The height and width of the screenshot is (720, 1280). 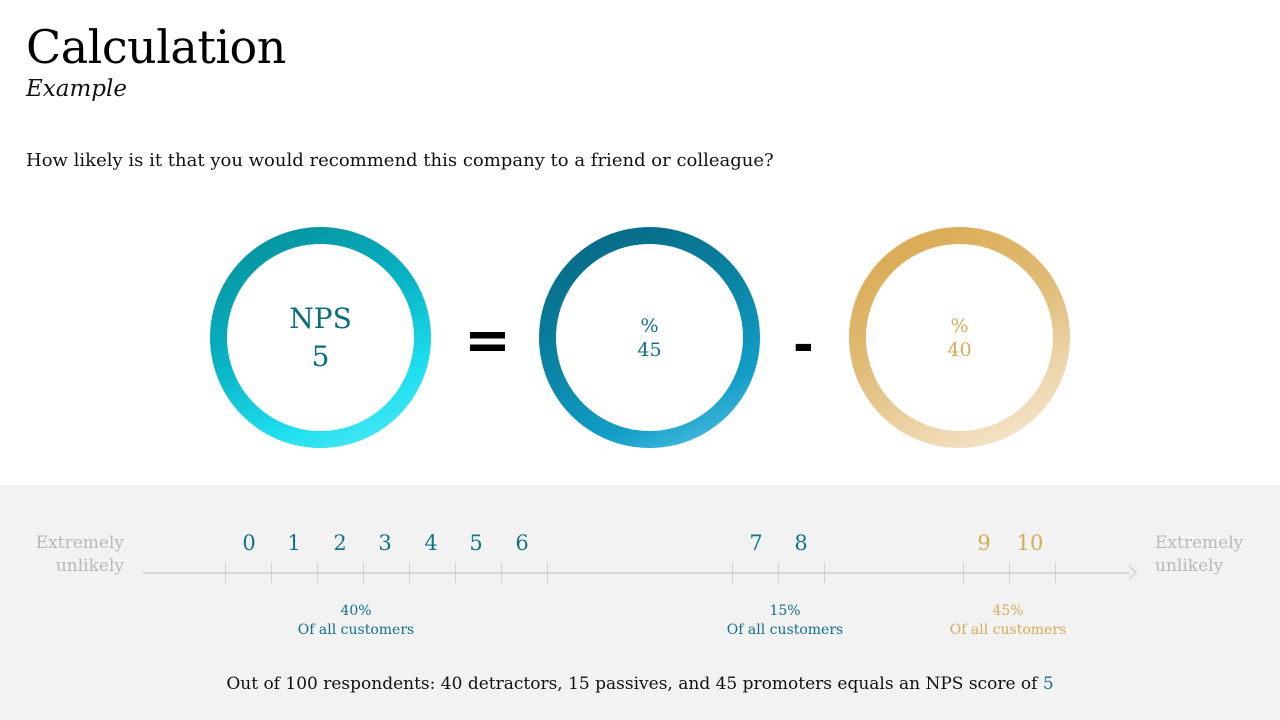 What do you see at coordinates (476, 543) in the screenshot?
I see `score-5: 5` at bounding box center [476, 543].